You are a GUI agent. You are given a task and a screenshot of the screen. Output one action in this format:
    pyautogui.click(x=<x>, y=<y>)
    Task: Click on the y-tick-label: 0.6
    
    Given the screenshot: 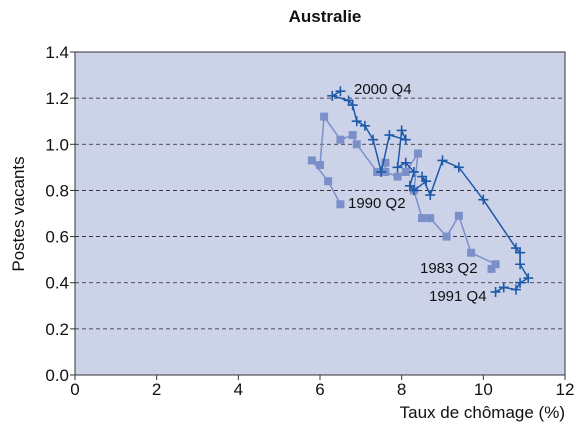 What is the action you would take?
    pyautogui.click(x=57, y=237)
    